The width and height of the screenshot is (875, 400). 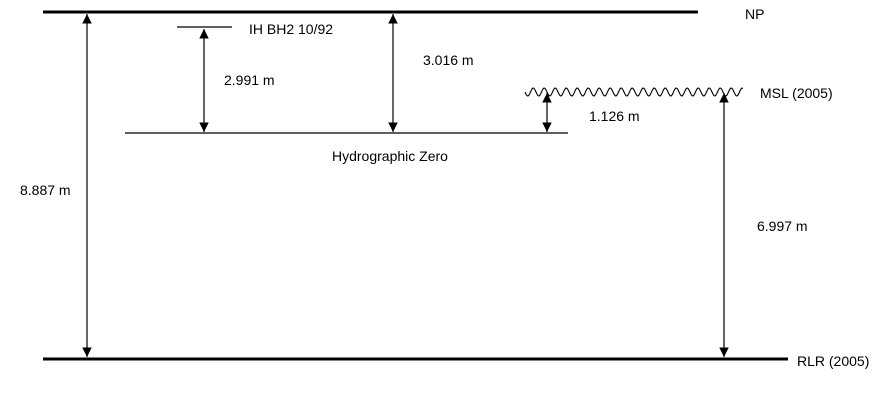 I want to click on ih-bh2-label: IH BH2 10/92, so click(x=291, y=29).